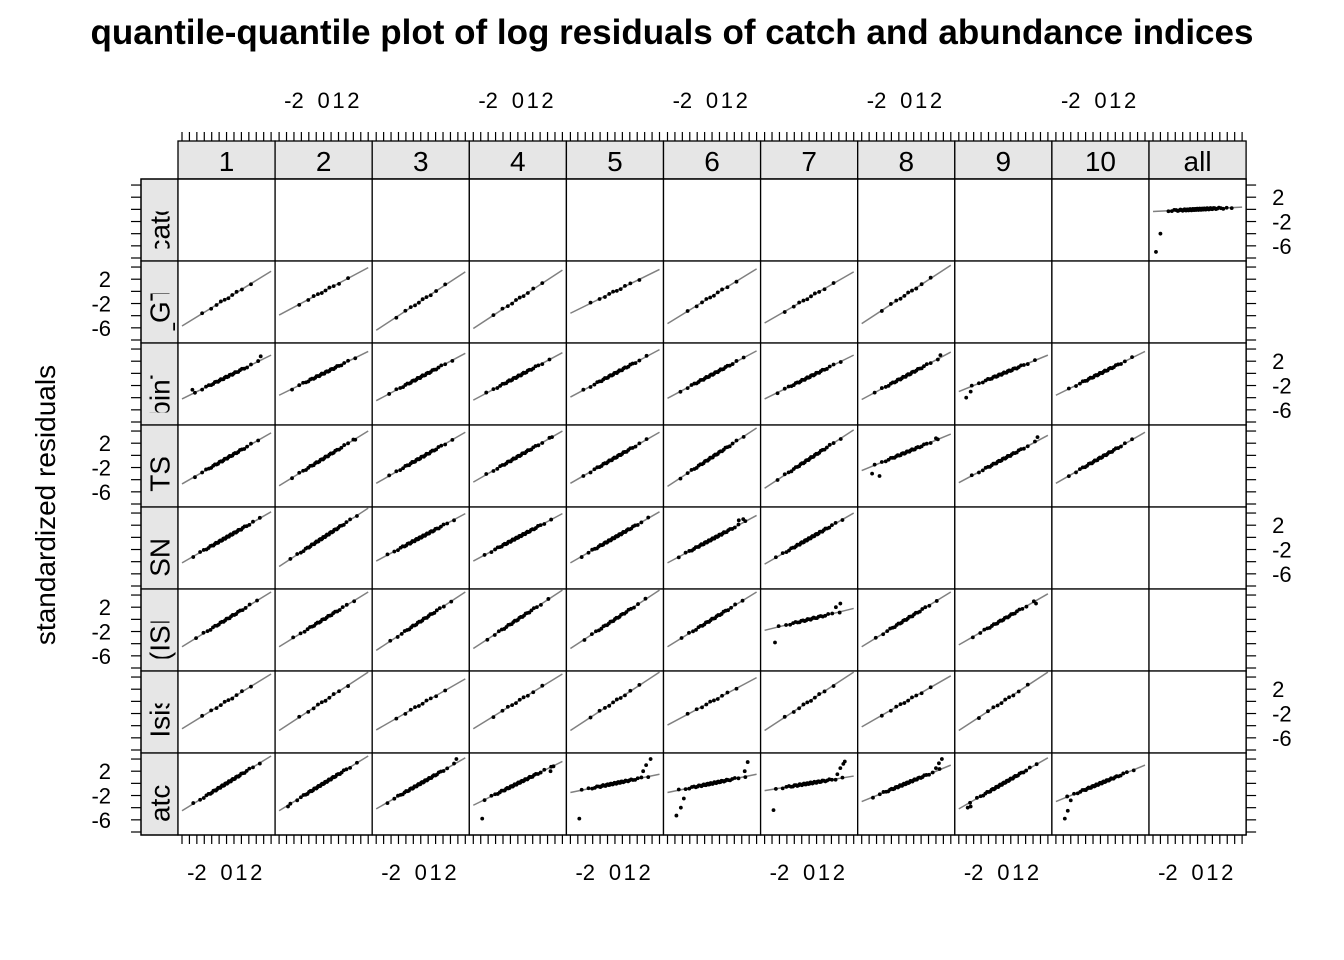 This screenshot has width=1344, height=960. I want to click on y-tick-label-right: -2, so click(1282, 550).